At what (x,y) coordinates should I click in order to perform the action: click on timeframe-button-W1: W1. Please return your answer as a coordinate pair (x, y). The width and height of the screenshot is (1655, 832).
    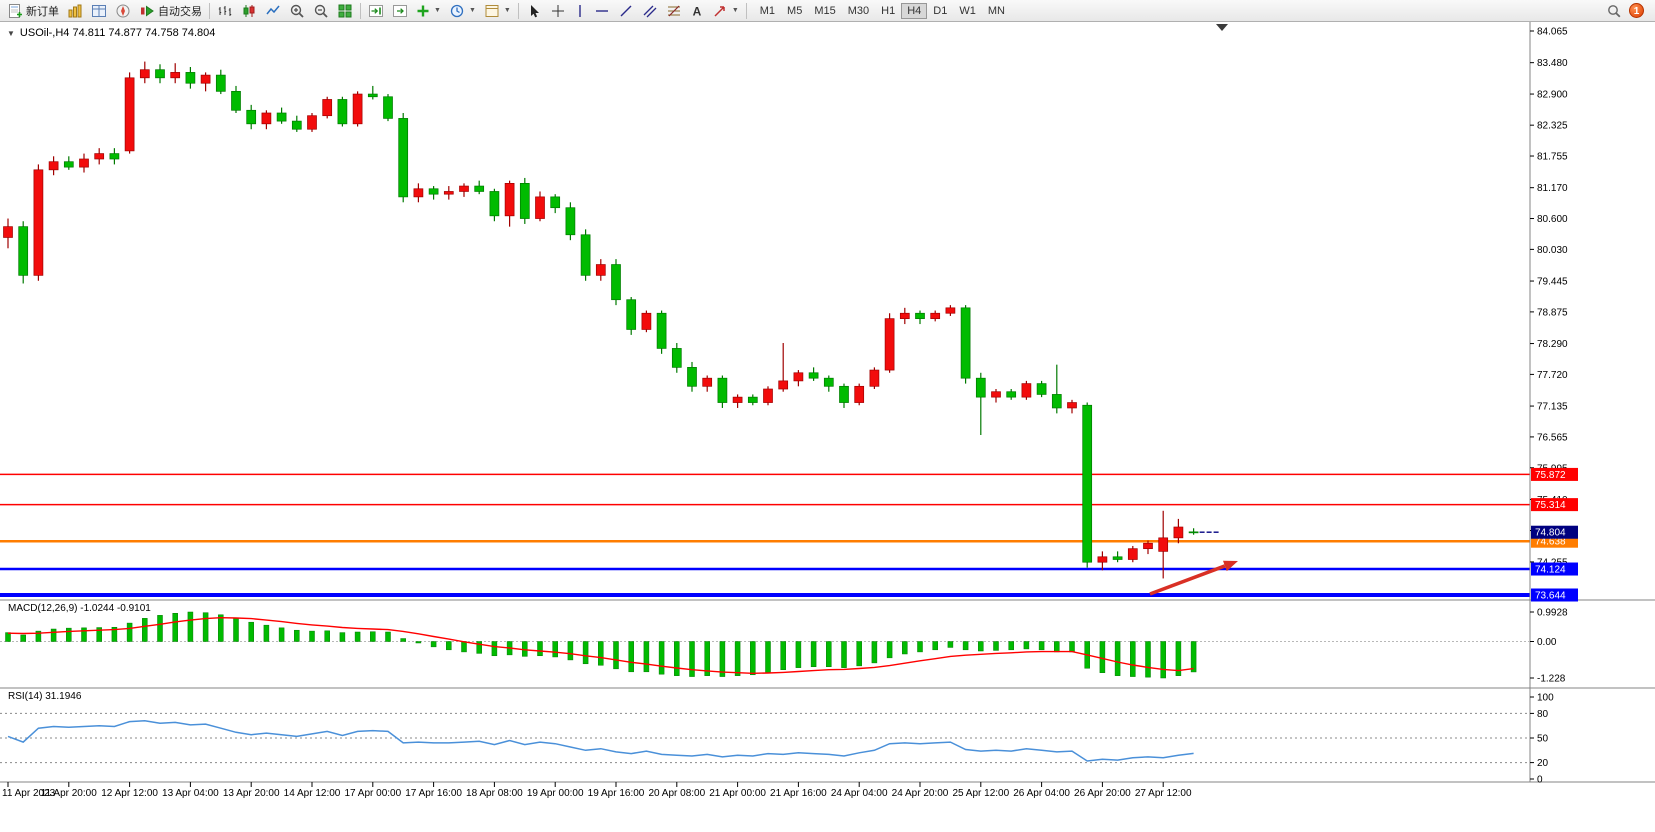
    Looking at the image, I should click on (967, 11).